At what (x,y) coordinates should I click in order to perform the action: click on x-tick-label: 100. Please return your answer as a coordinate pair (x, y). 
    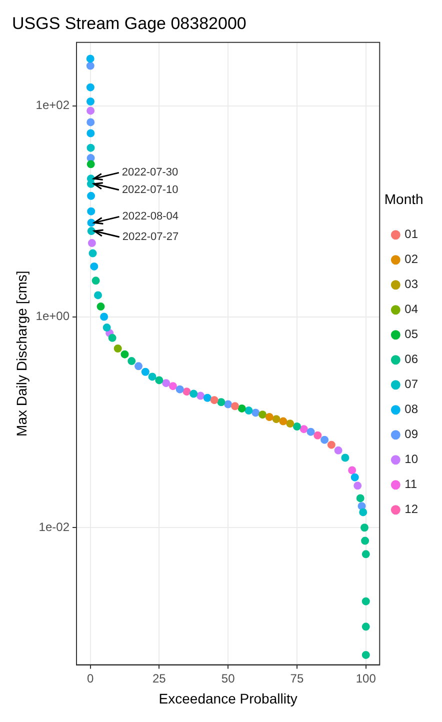
    Looking at the image, I should click on (366, 678).